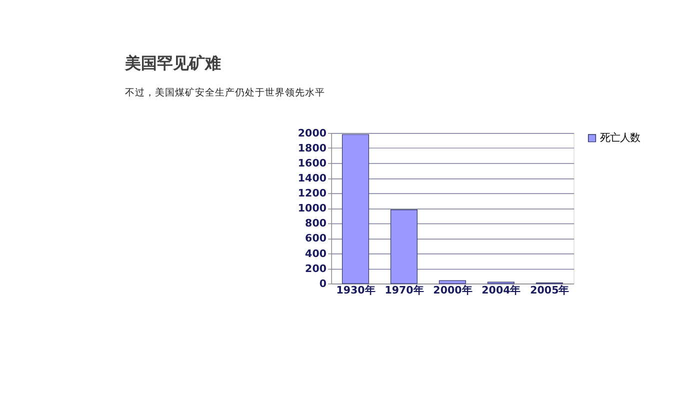 This screenshot has height=393, width=700. Describe the element at coordinates (312, 133) in the screenshot. I see `y-tick-label: 2000` at that location.